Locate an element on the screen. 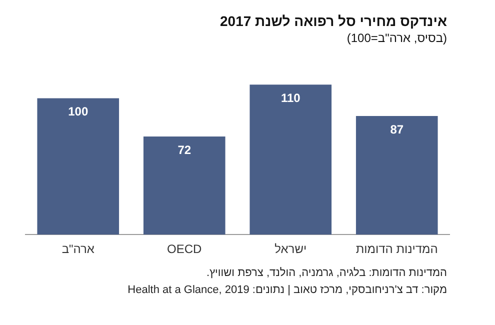  data-label: 72 is located at coordinates (185, 149).